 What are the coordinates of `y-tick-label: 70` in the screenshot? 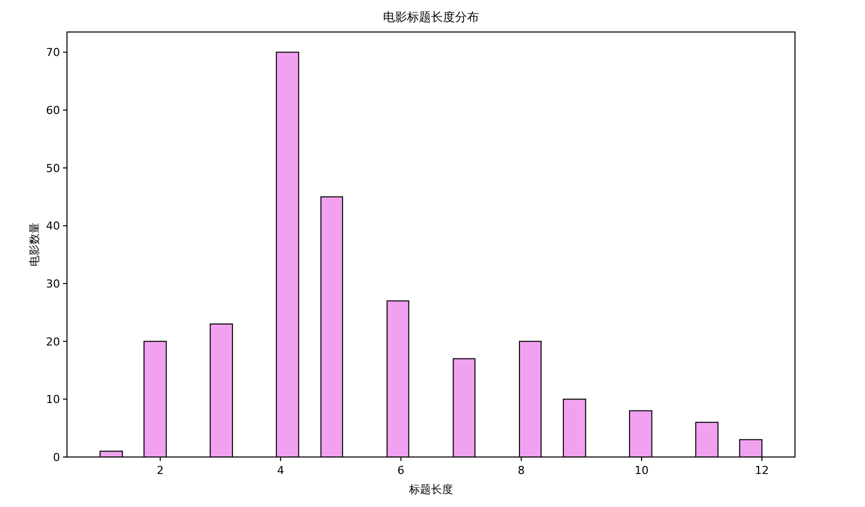 It's located at (53, 53).